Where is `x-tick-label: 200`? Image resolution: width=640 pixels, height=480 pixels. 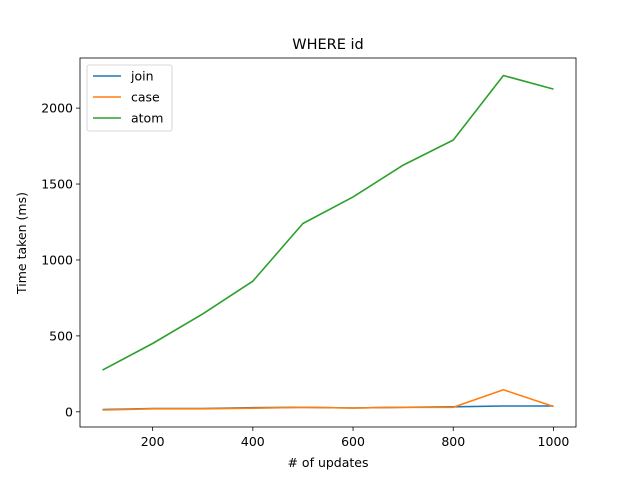 x-tick-label: 200 is located at coordinates (153, 441).